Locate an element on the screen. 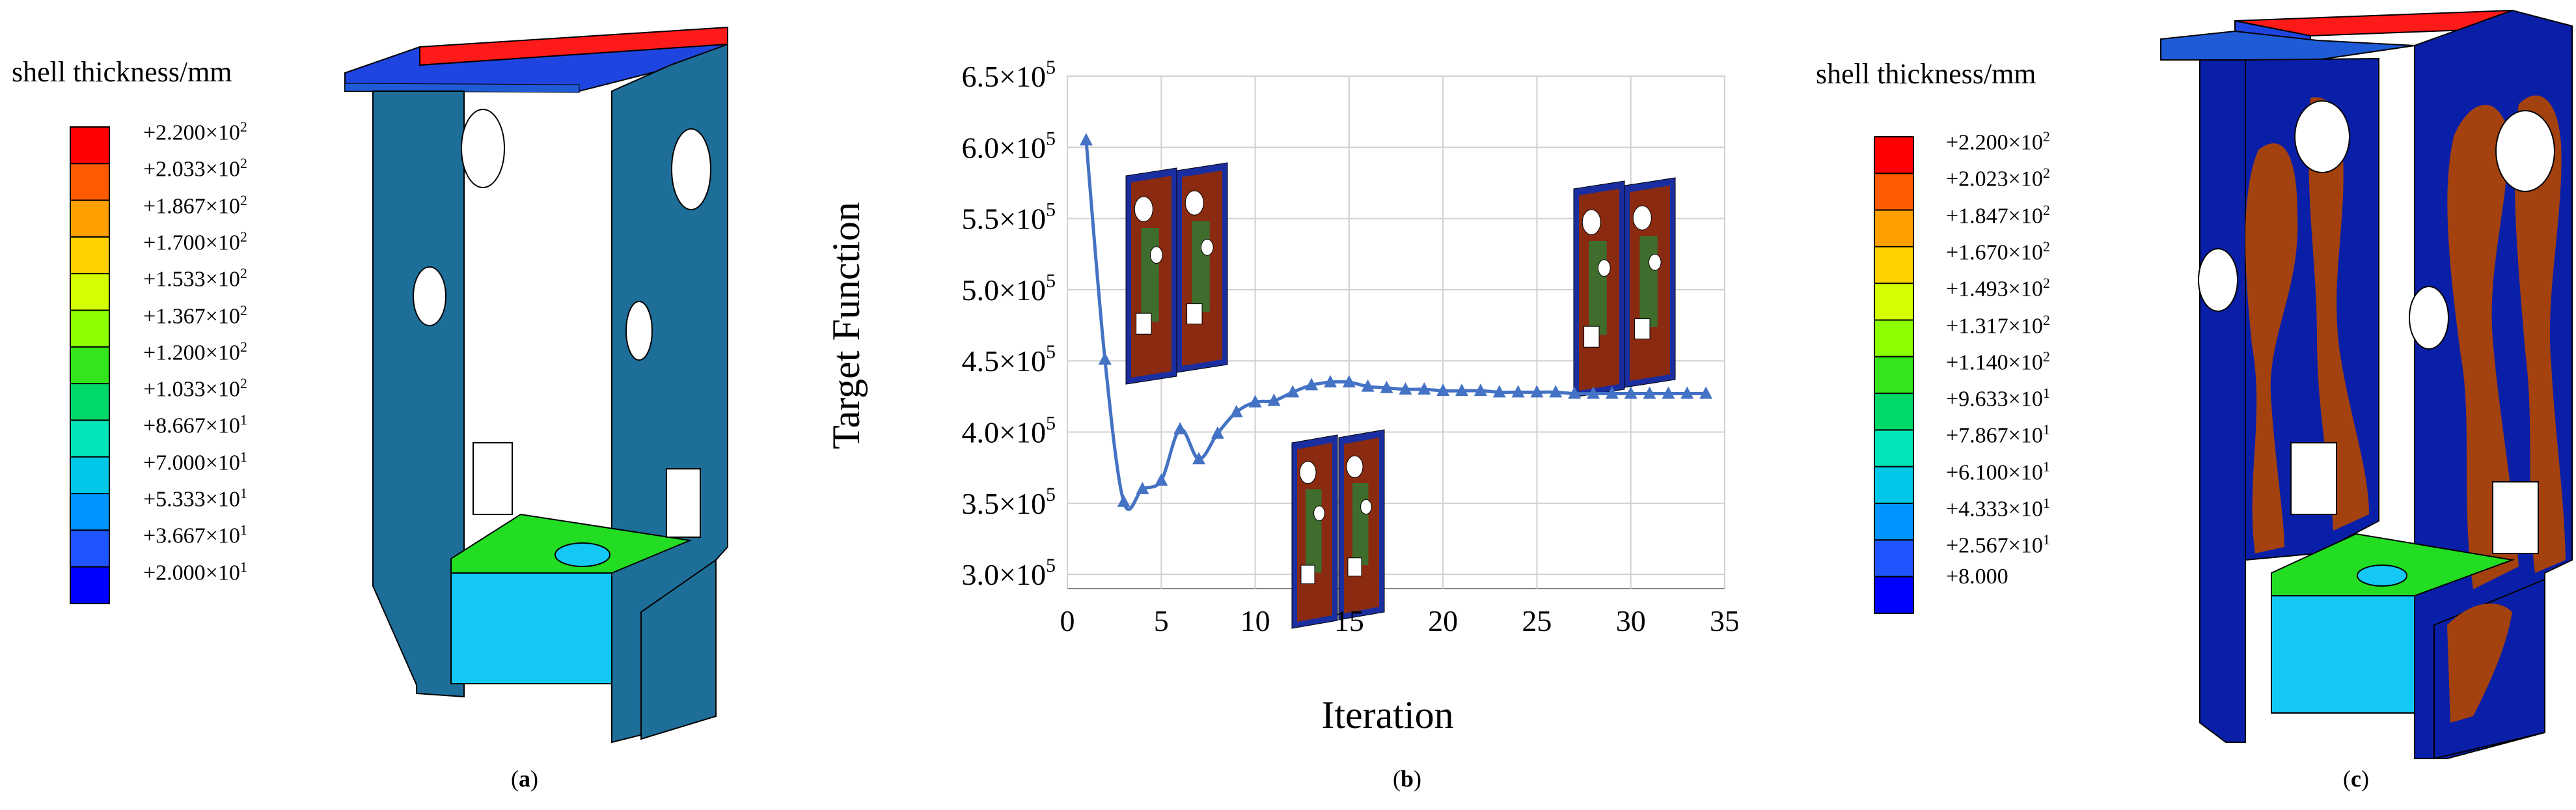 The image size is (2576, 810). hole-right-top-c is located at coordinates (2525, 151).